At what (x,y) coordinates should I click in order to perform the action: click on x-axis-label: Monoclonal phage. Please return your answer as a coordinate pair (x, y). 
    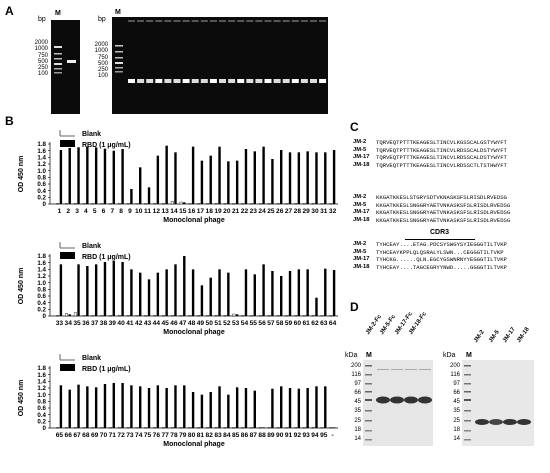
    Looking at the image, I should click on (194, 220).